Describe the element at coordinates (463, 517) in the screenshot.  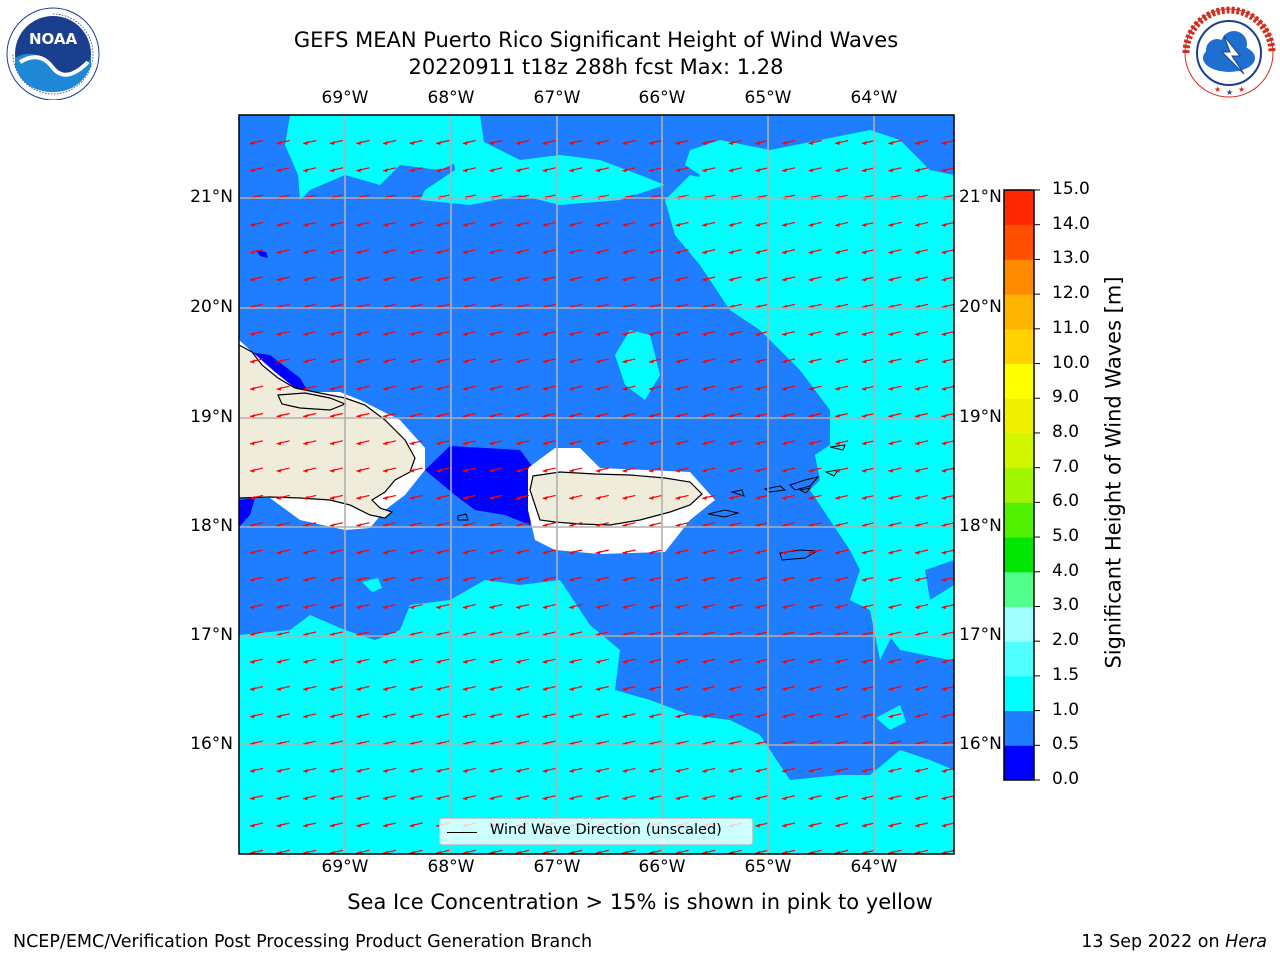
I see `land-mona` at that location.